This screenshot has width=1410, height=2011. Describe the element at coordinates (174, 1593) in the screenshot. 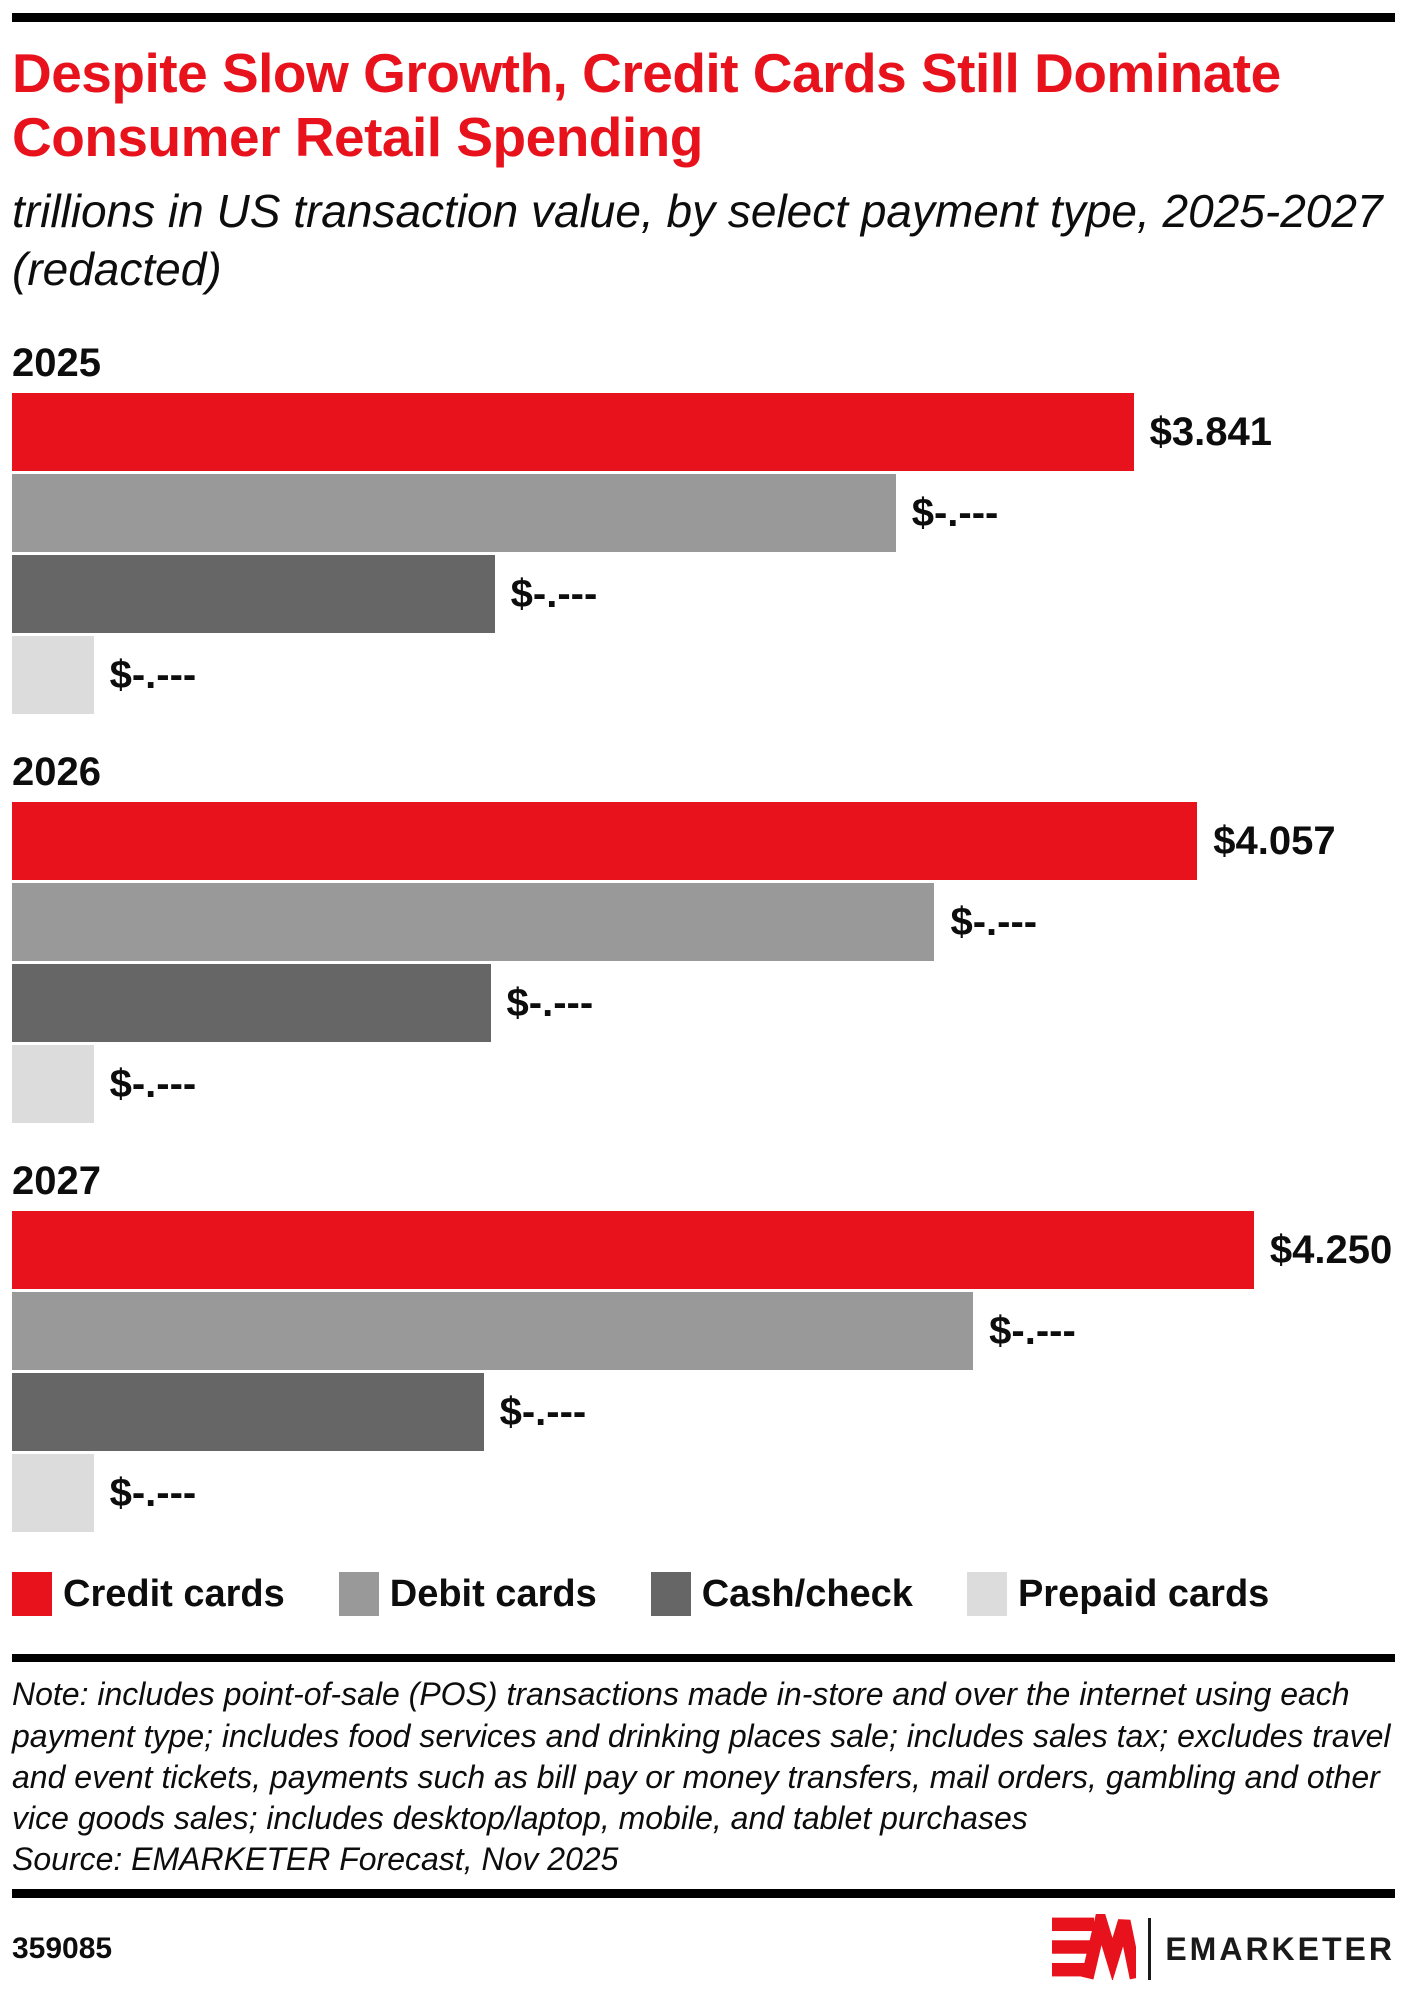

I see `legend-label-credit-cards: Credit cards` at that location.